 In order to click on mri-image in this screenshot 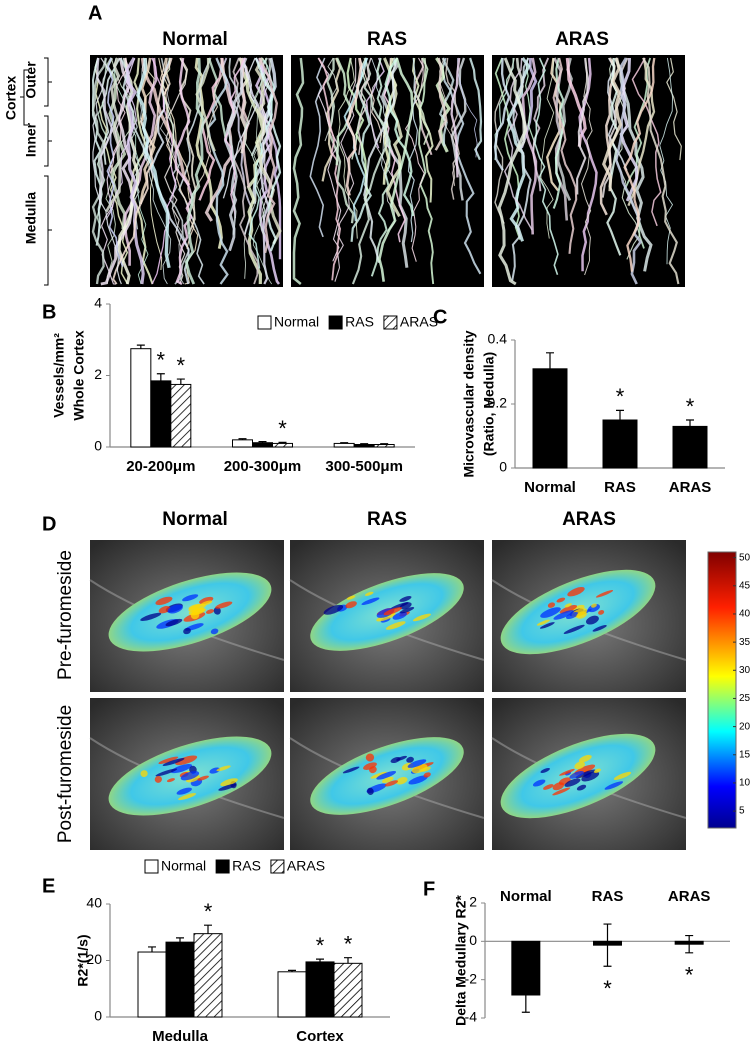, I will do `click(187, 616)`.